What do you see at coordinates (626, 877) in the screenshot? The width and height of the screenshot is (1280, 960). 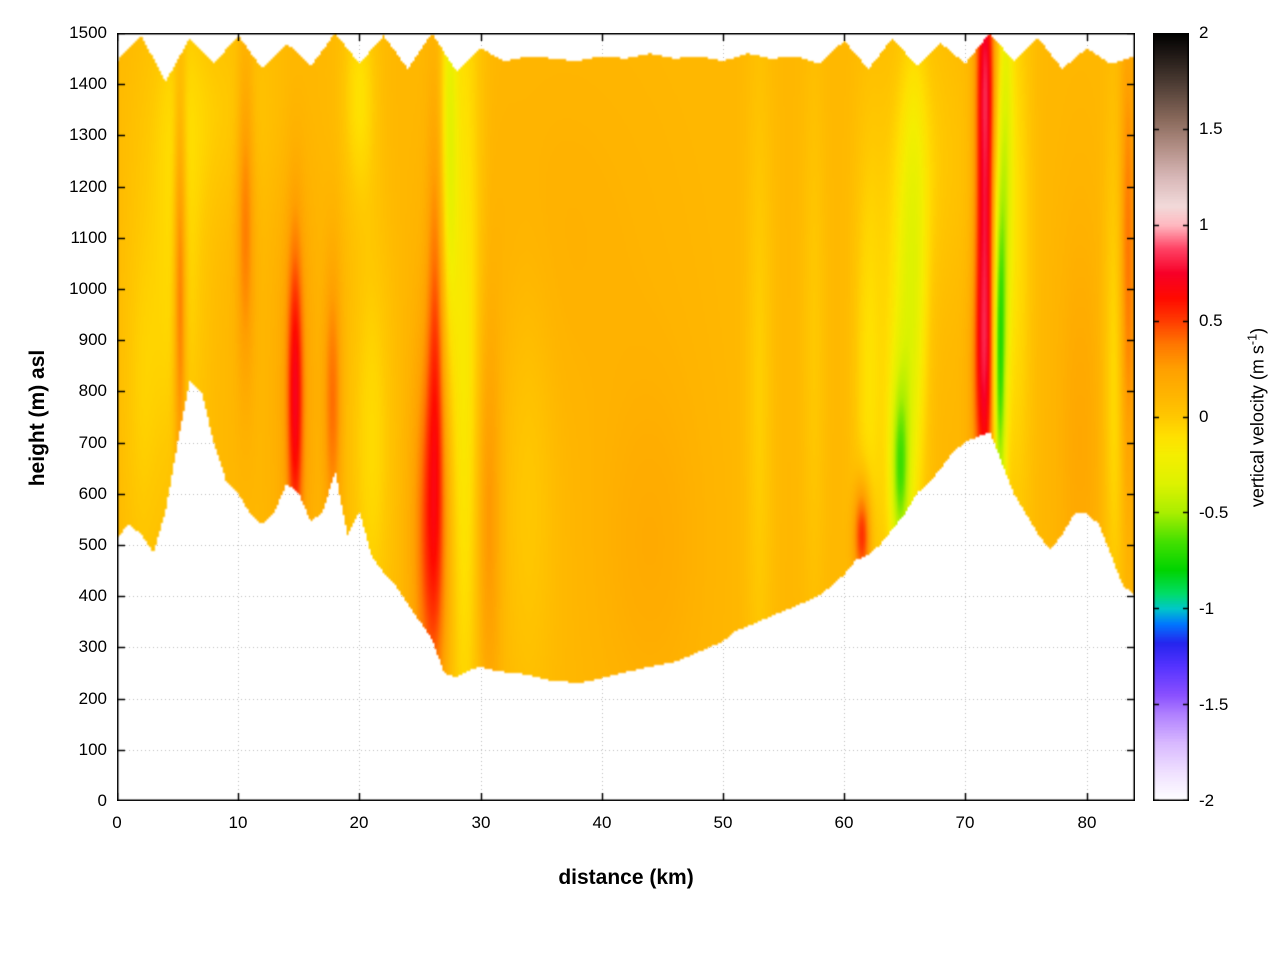 I see `x-axis-label: distance (km)` at bounding box center [626, 877].